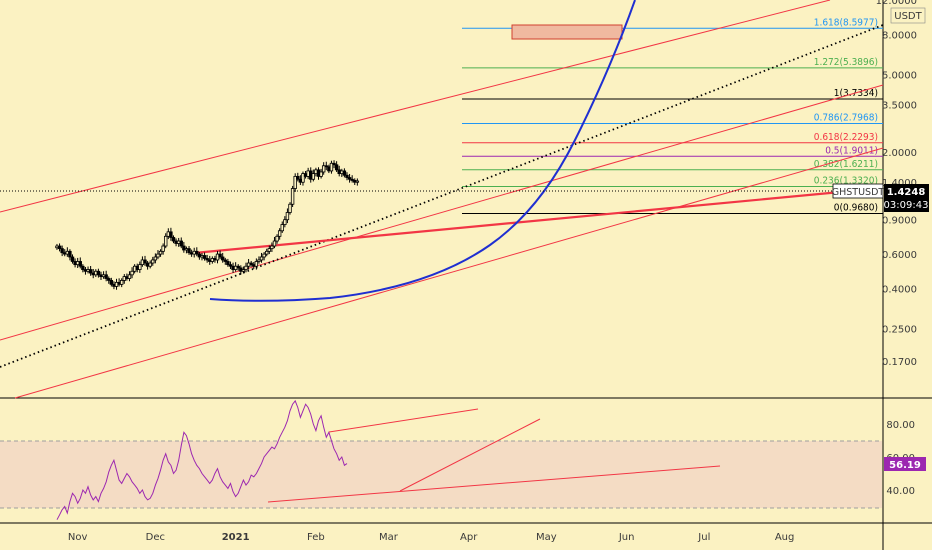  I want to click on resistance-trendline, so click(538, 220).